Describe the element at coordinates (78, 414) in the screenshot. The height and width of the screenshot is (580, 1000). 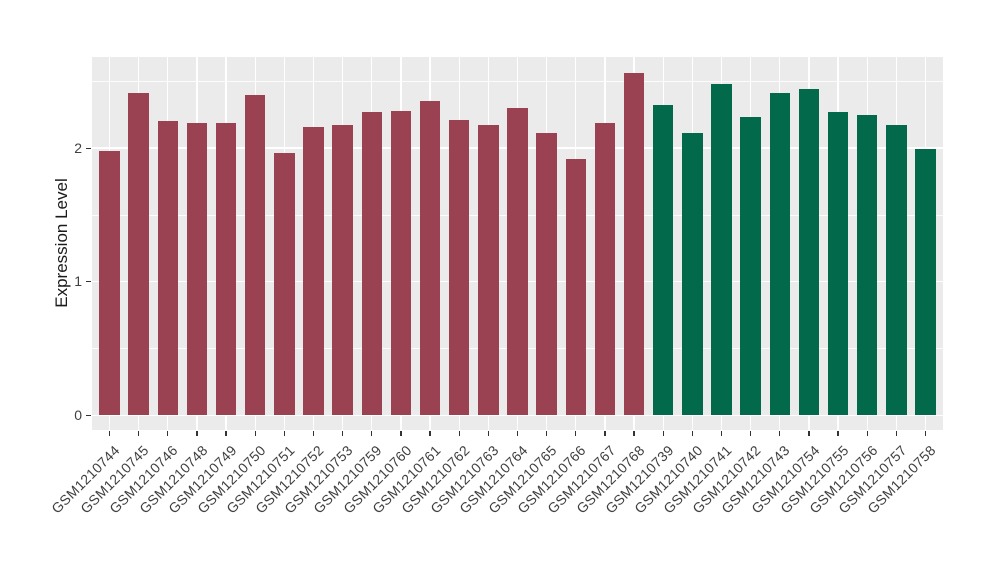
I see `y-tick-label: 0` at that location.